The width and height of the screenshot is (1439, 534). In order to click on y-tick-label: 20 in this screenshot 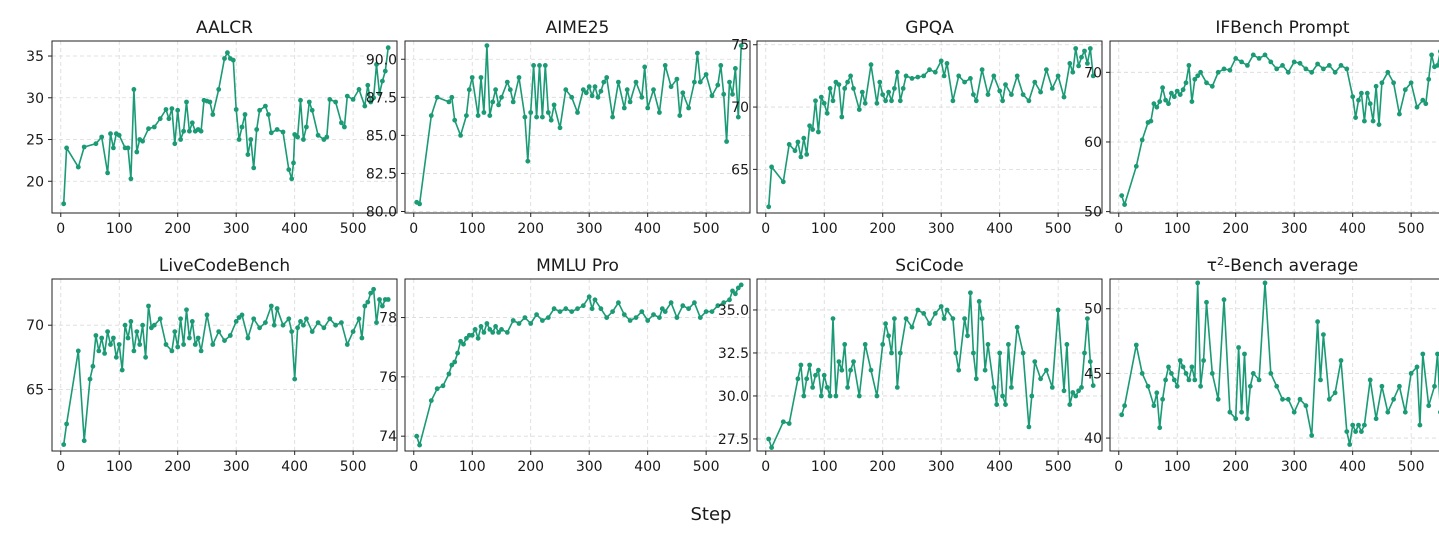, I will do `click(35, 182)`.